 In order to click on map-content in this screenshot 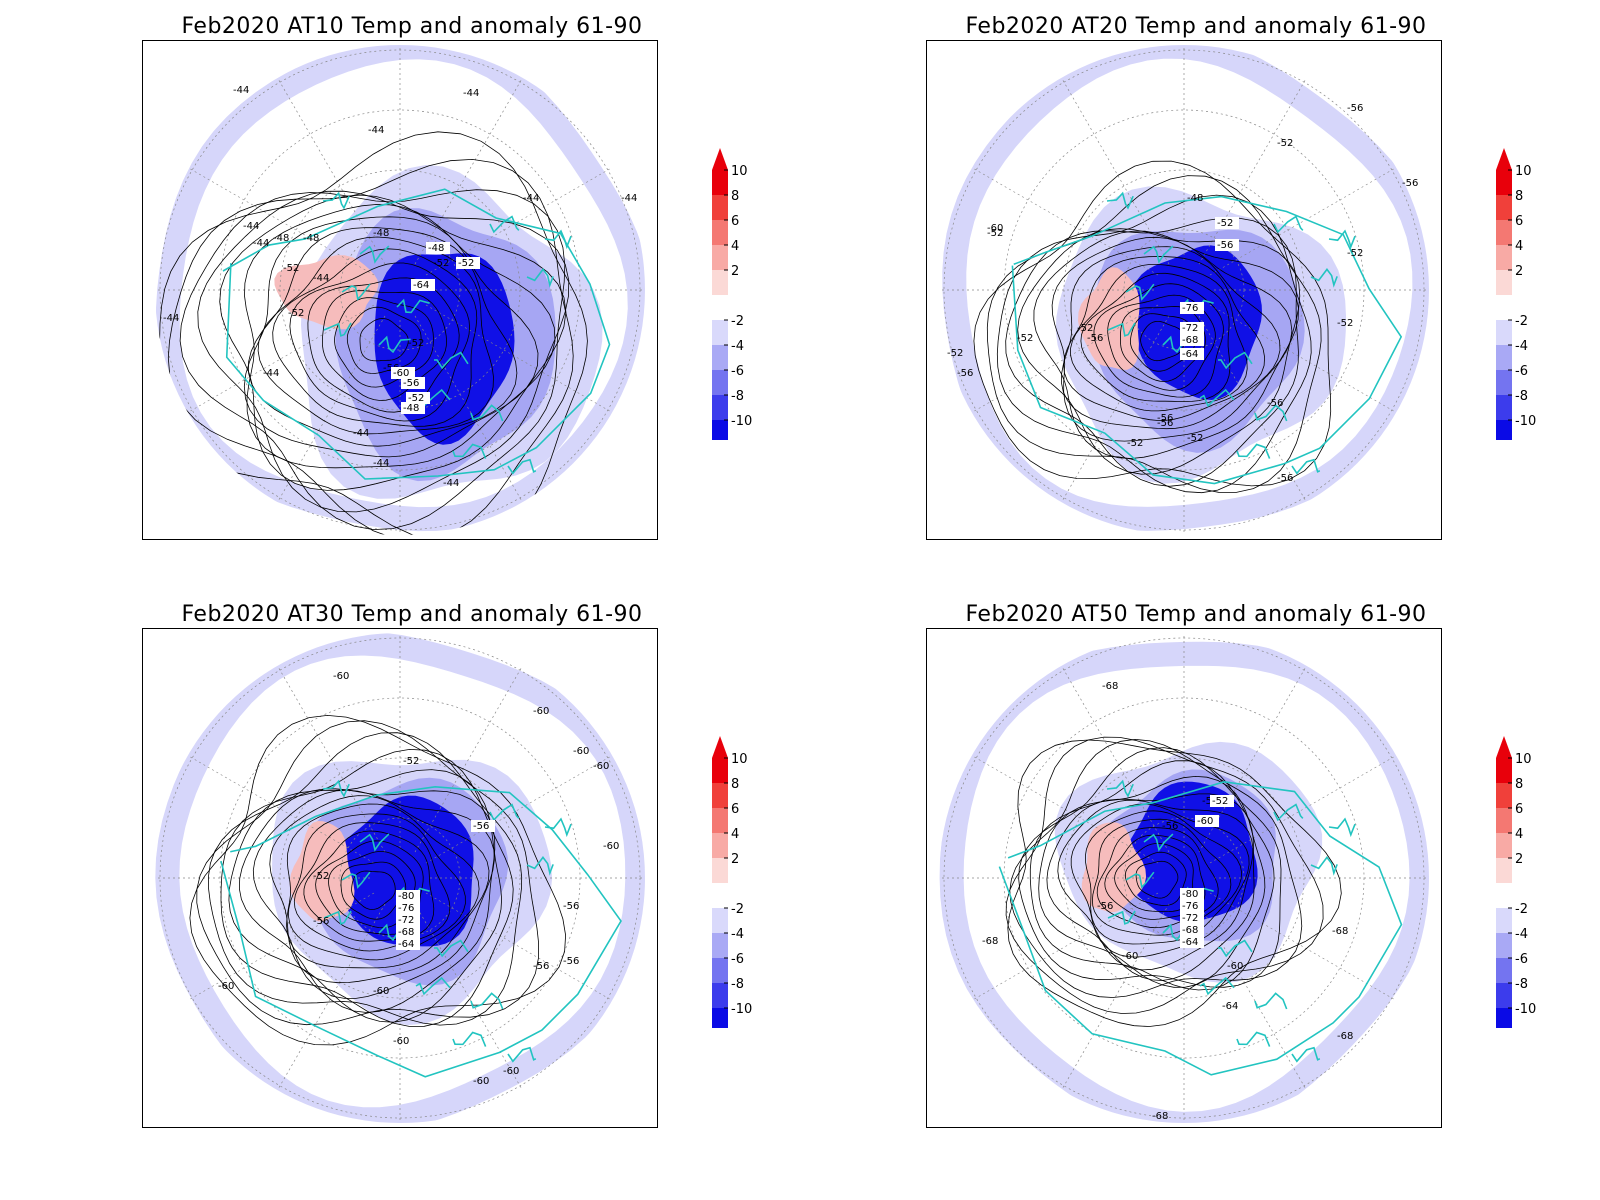, I will do `click(400, 290)`.